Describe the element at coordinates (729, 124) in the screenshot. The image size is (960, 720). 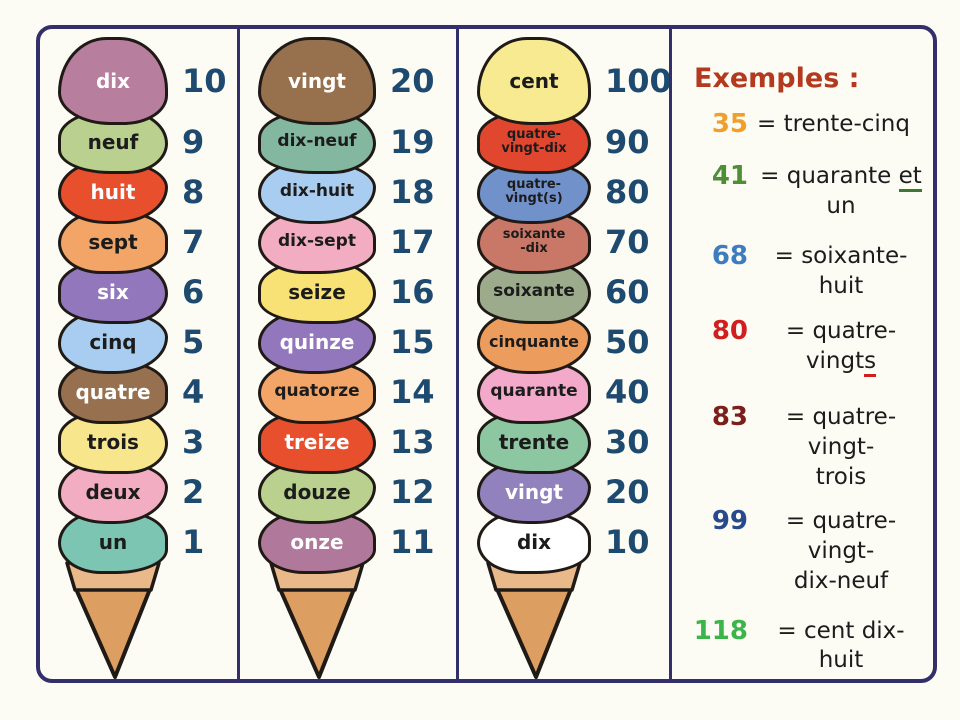
I see `example-number: 35` at that location.